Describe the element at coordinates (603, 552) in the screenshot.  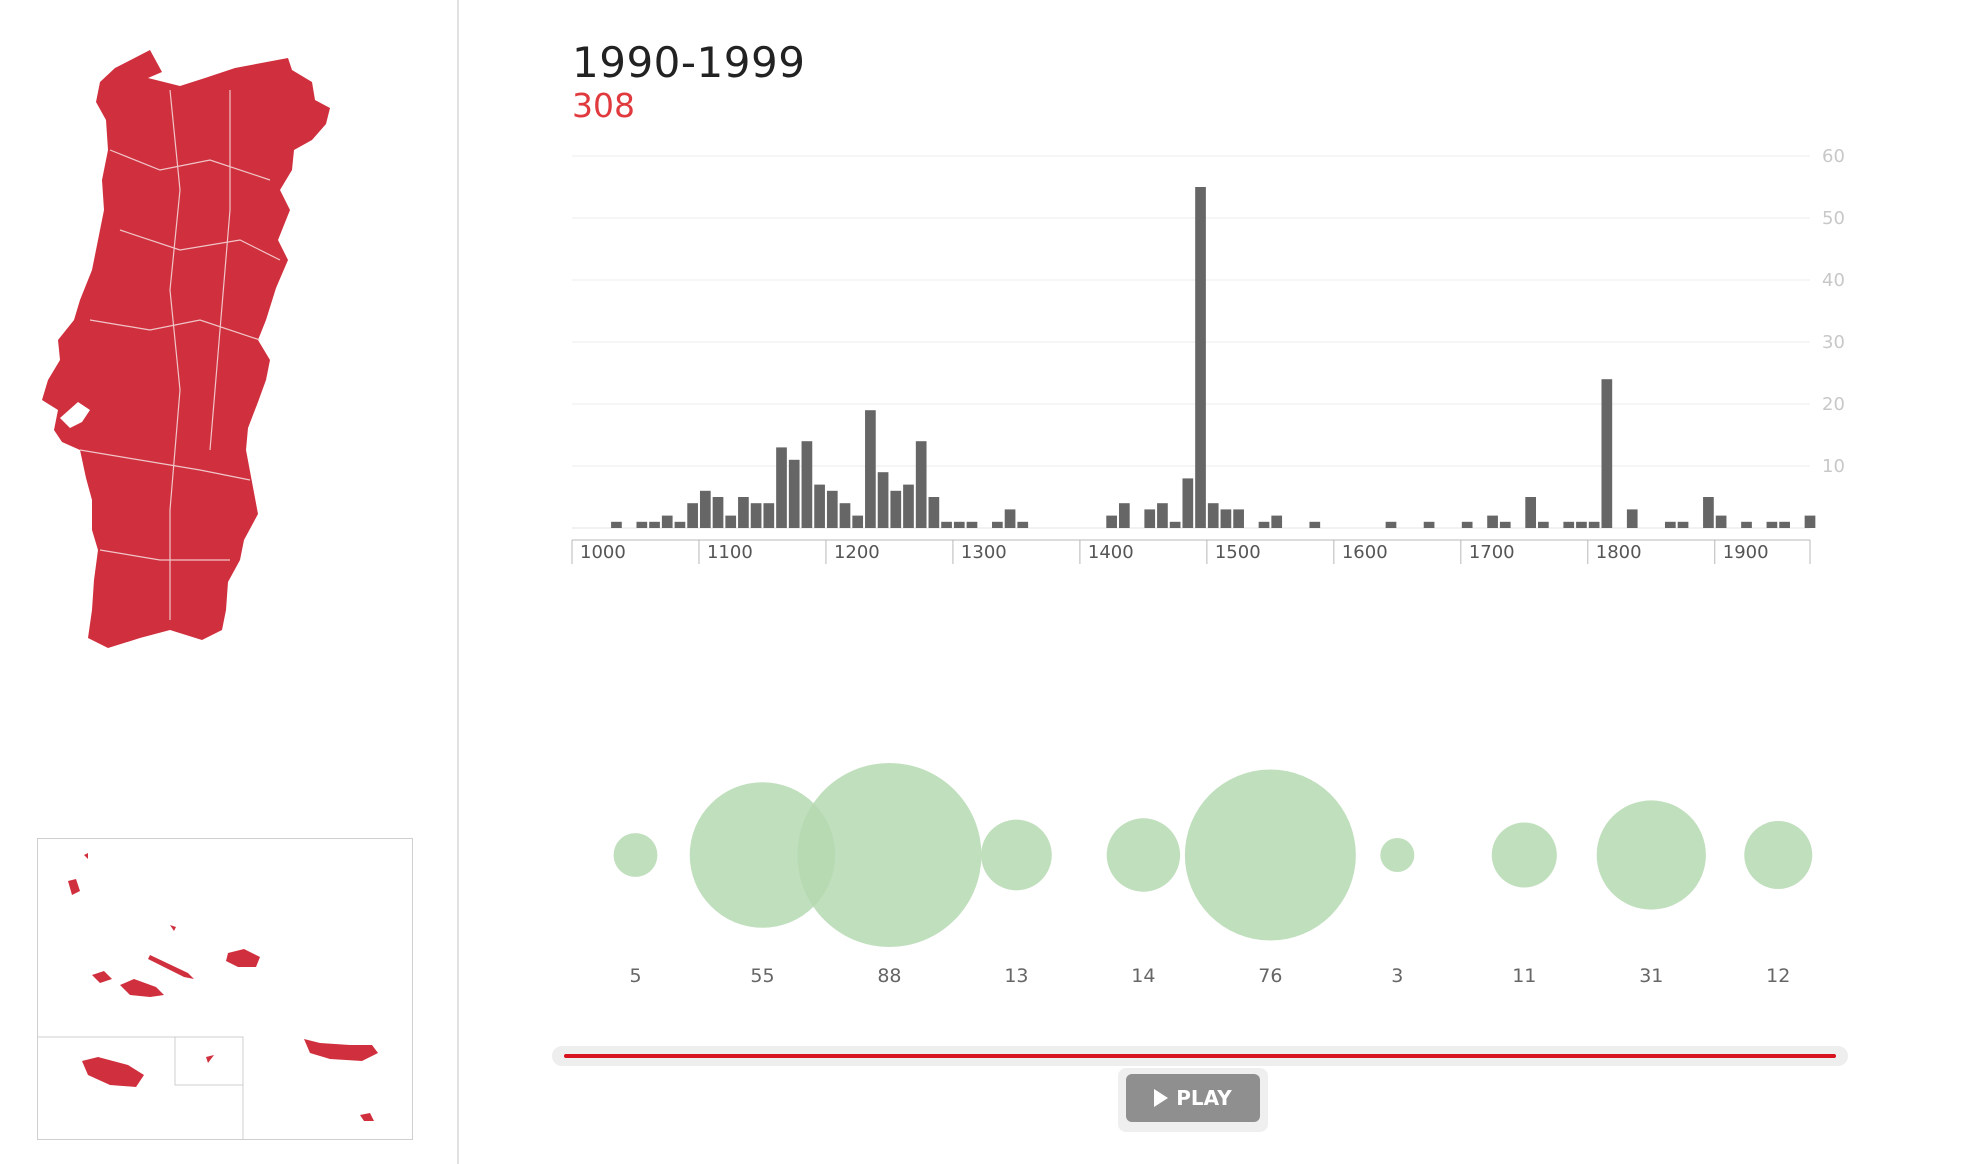
I see `x-tick-label: 1000` at that location.